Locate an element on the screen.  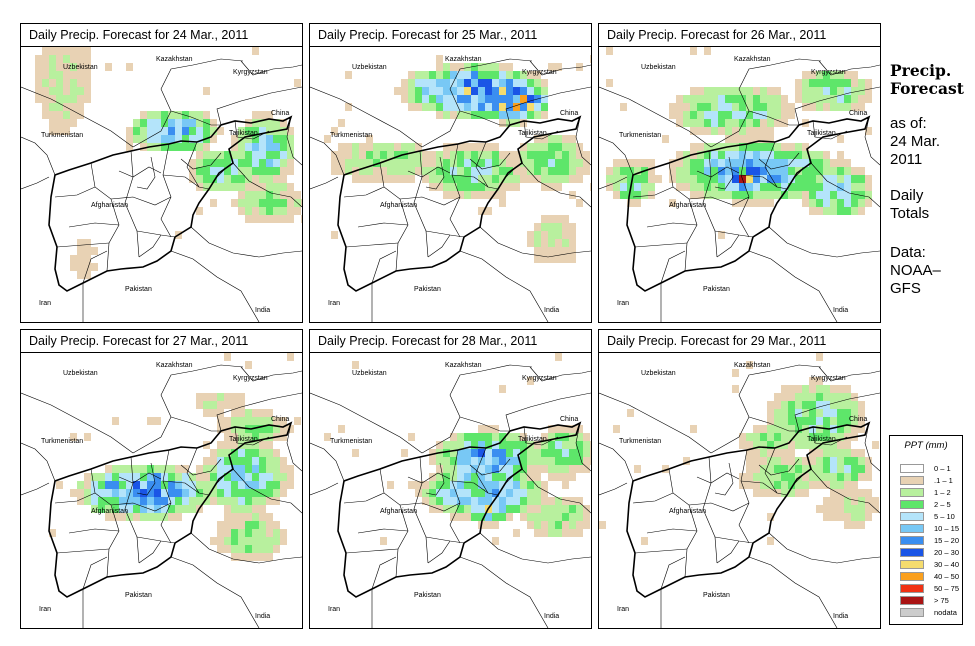
panel-title: Daily Precip. Forecast for 25 Mar., 2011 is located at coordinates (450, 35).